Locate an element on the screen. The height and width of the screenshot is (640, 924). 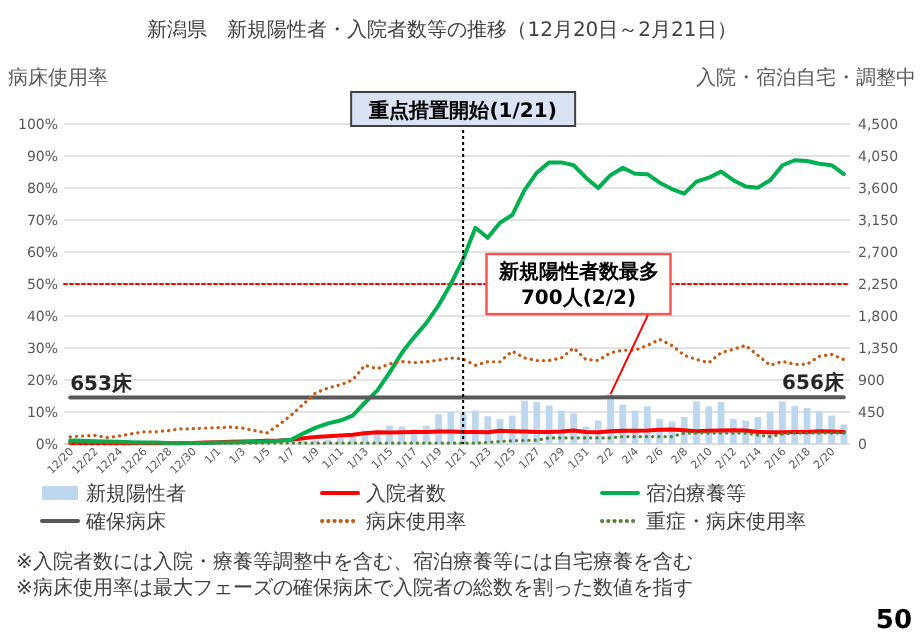
legend-label: 病床使用率 is located at coordinates (416, 522).